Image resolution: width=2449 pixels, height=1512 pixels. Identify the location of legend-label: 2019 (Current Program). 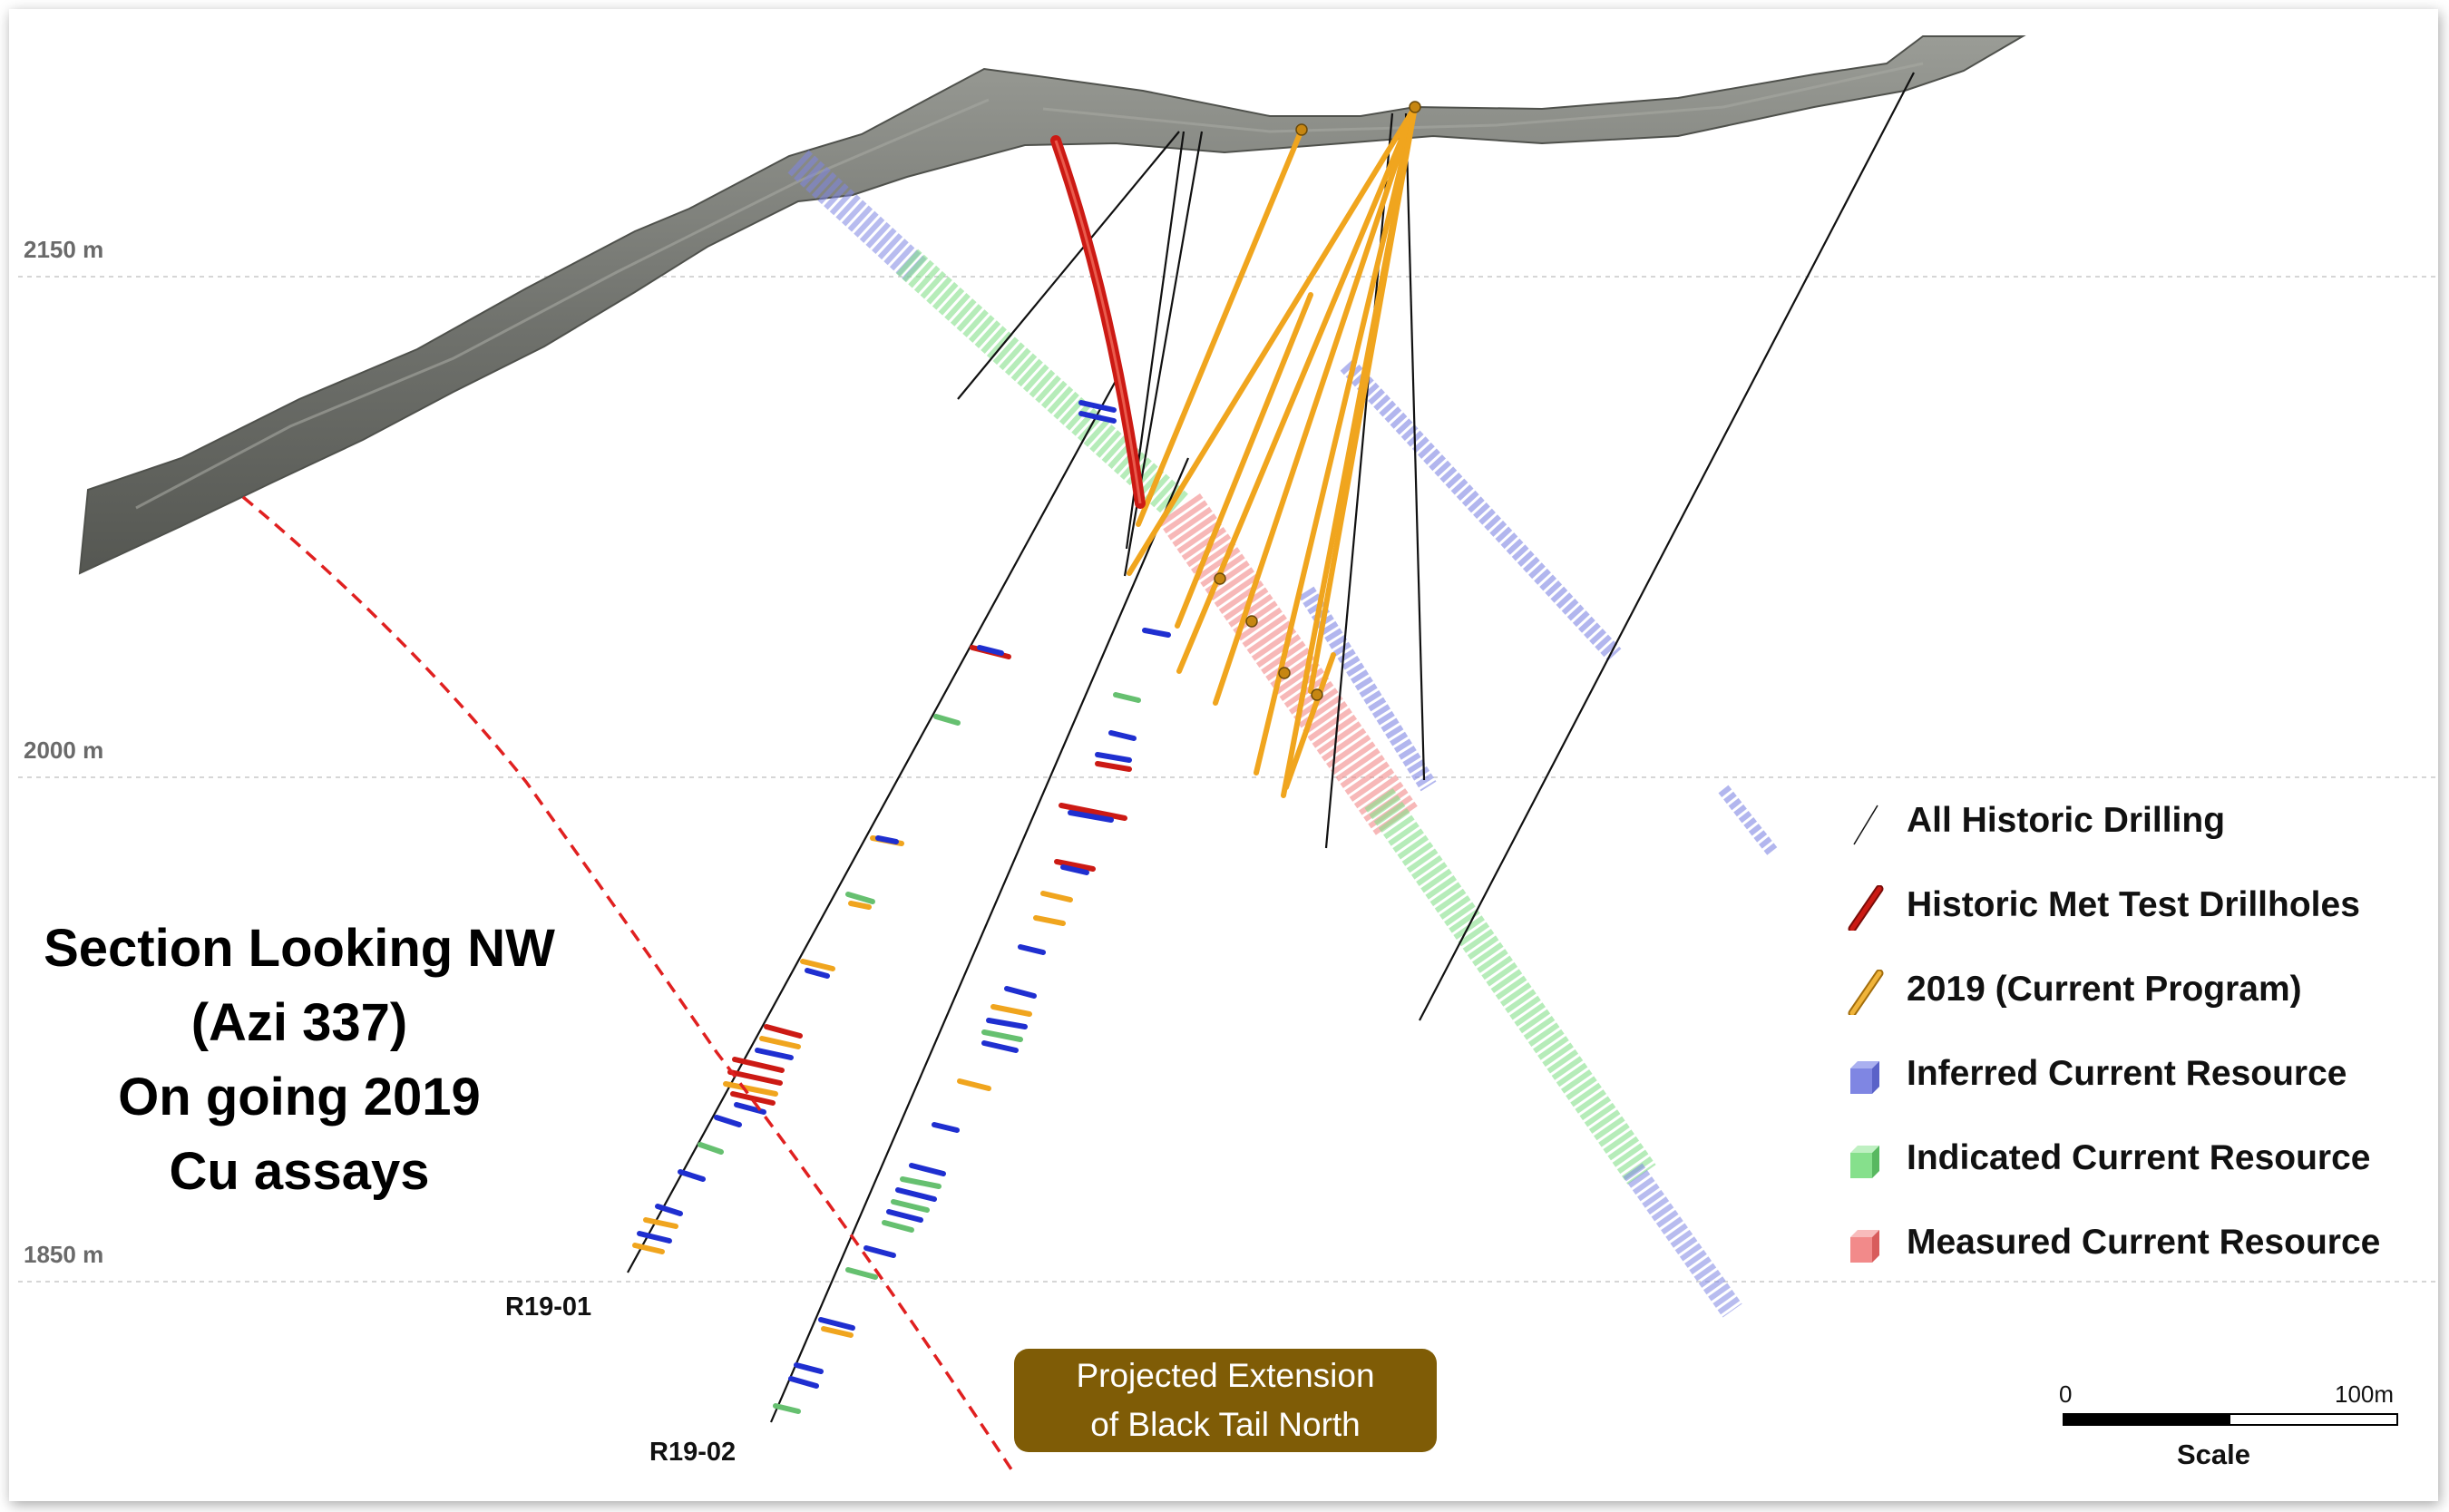
(2104, 989).